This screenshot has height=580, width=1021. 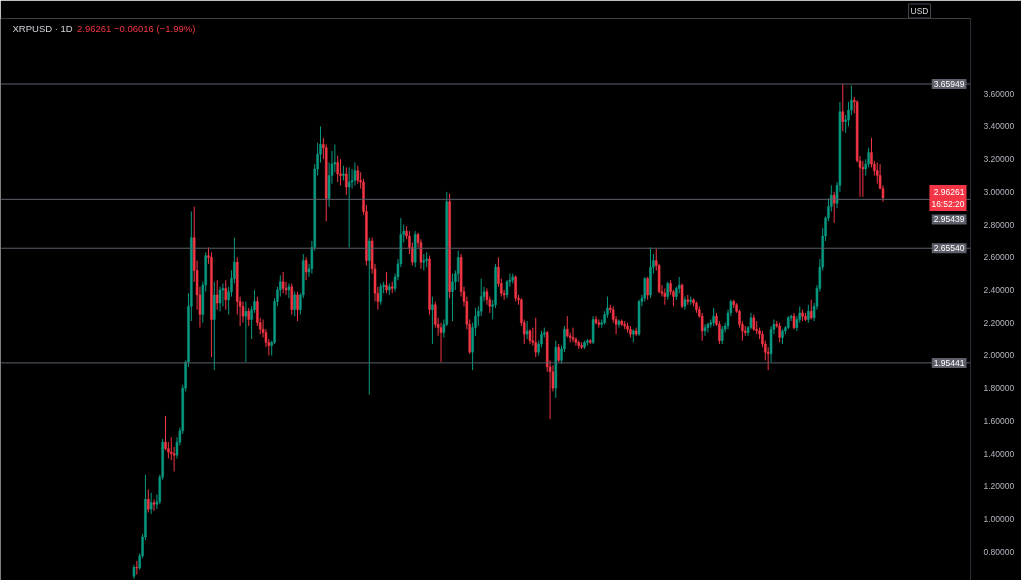 What do you see at coordinates (999, 486) in the screenshot?
I see `y-tick-label: 1.20000` at bounding box center [999, 486].